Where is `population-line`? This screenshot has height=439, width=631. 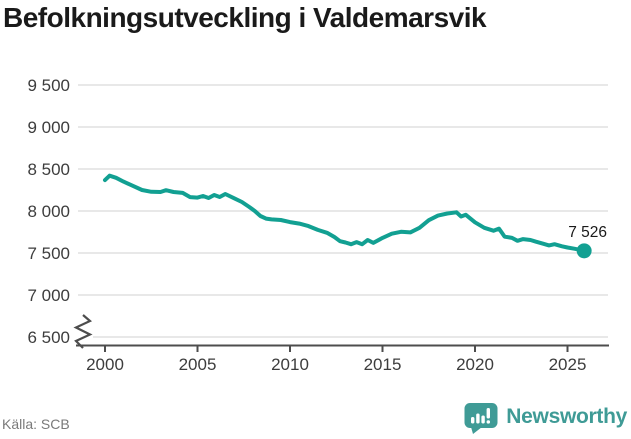 population-line is located at coordinates (345, 213).